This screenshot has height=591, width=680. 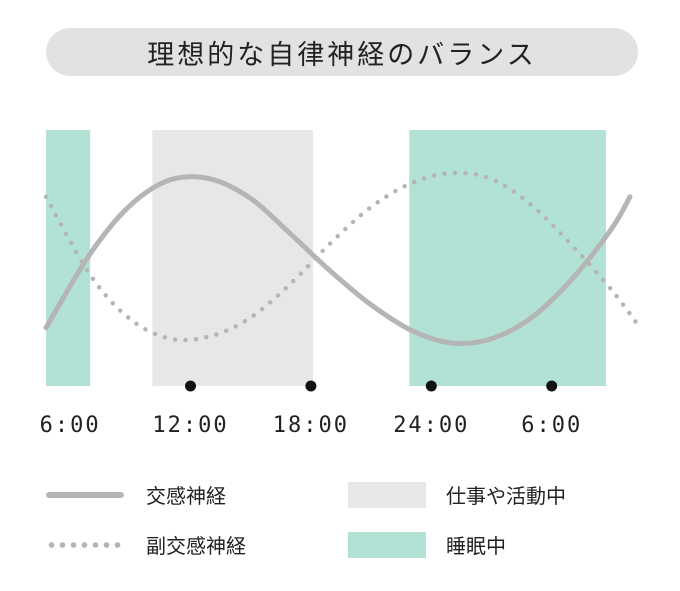 I want to click on legend-item-sympathetic: 交感神経, so click(x=136, y=494).